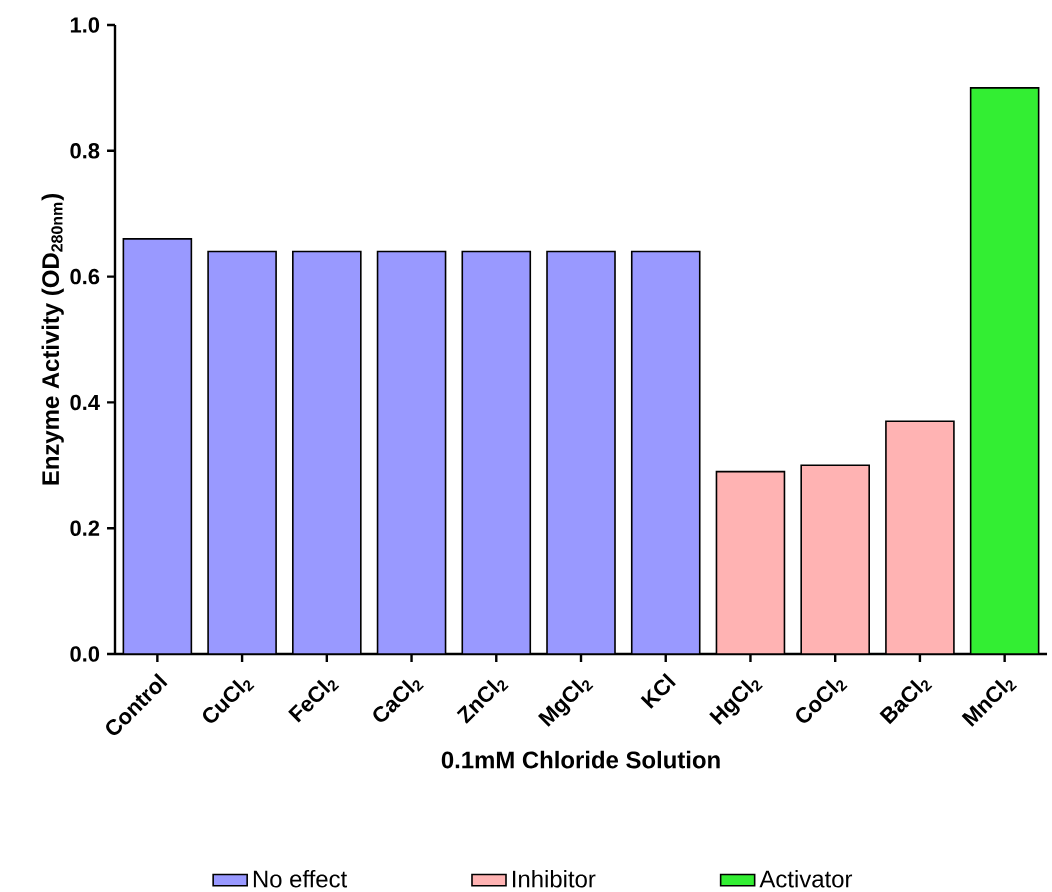 This screenshot has width=1052, height=892. Describe the element at coordinates (85, 654) in the screenshot. I see `y-tick-label: 0.0` at that location.